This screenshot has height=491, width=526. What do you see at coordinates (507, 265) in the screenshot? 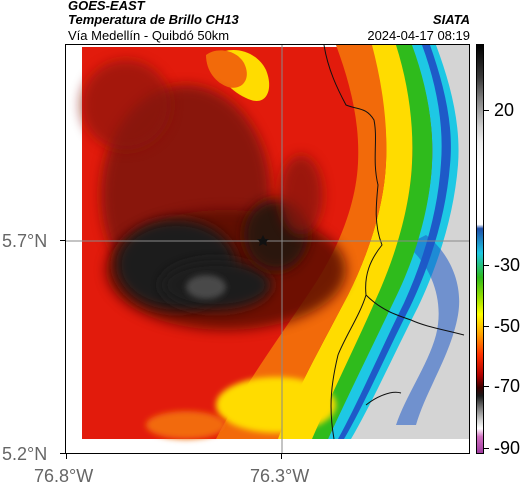
I see `colorbar-label-minus30: -30` at bounding box center [507, 265].